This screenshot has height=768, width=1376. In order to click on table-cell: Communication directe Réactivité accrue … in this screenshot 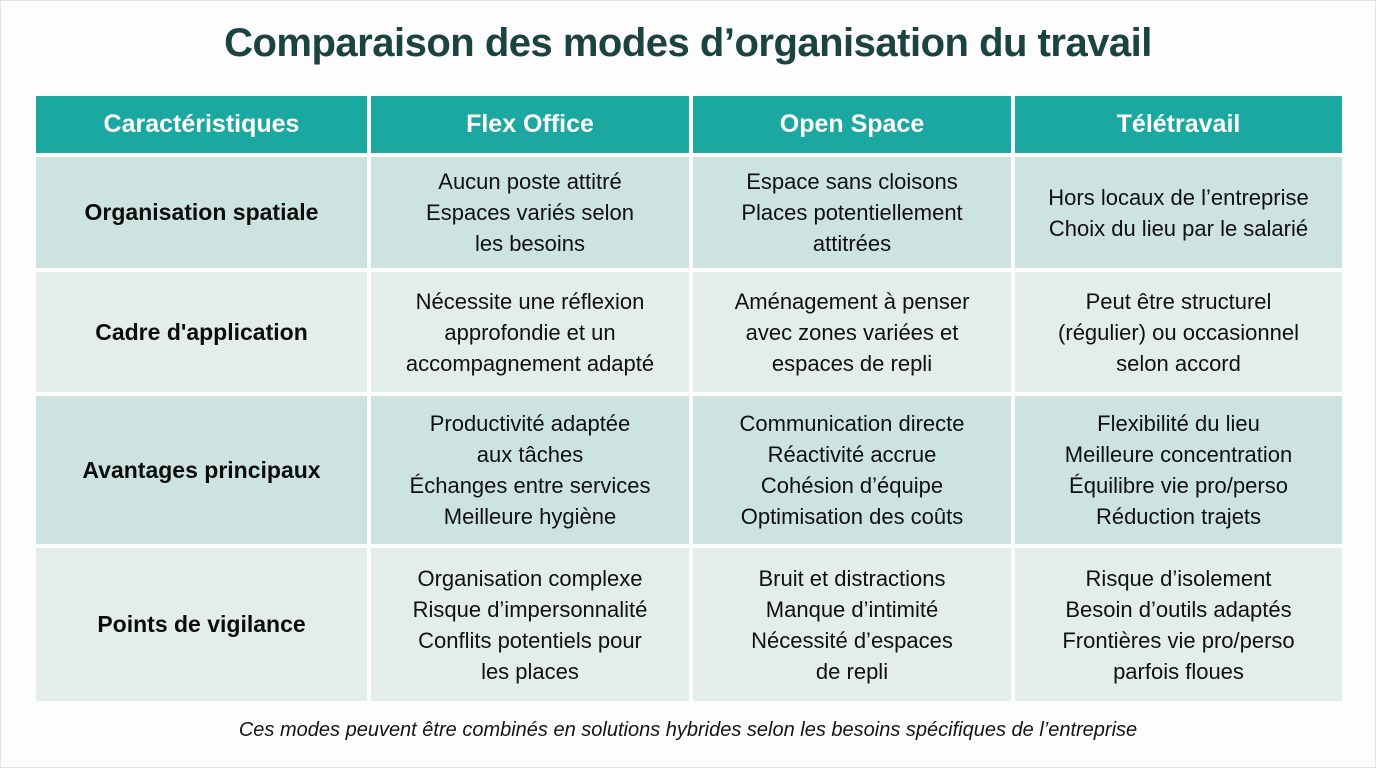, I will do `click(852, 470)`.